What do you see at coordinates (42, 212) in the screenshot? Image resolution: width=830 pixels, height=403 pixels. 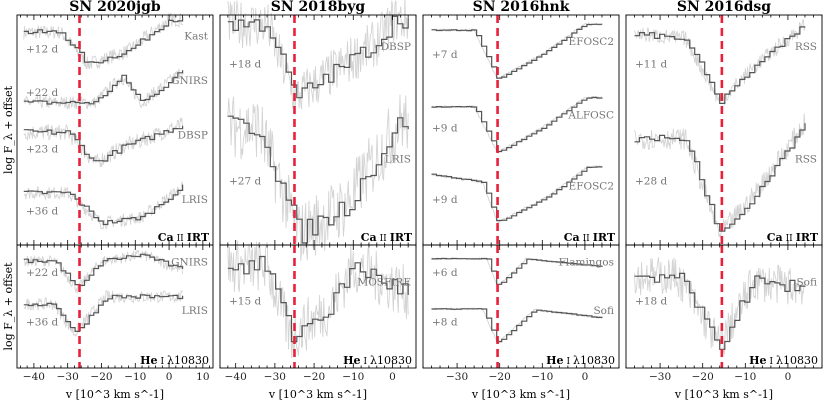 I see `phase-label: +36 d` at bounding box center [42, 212].